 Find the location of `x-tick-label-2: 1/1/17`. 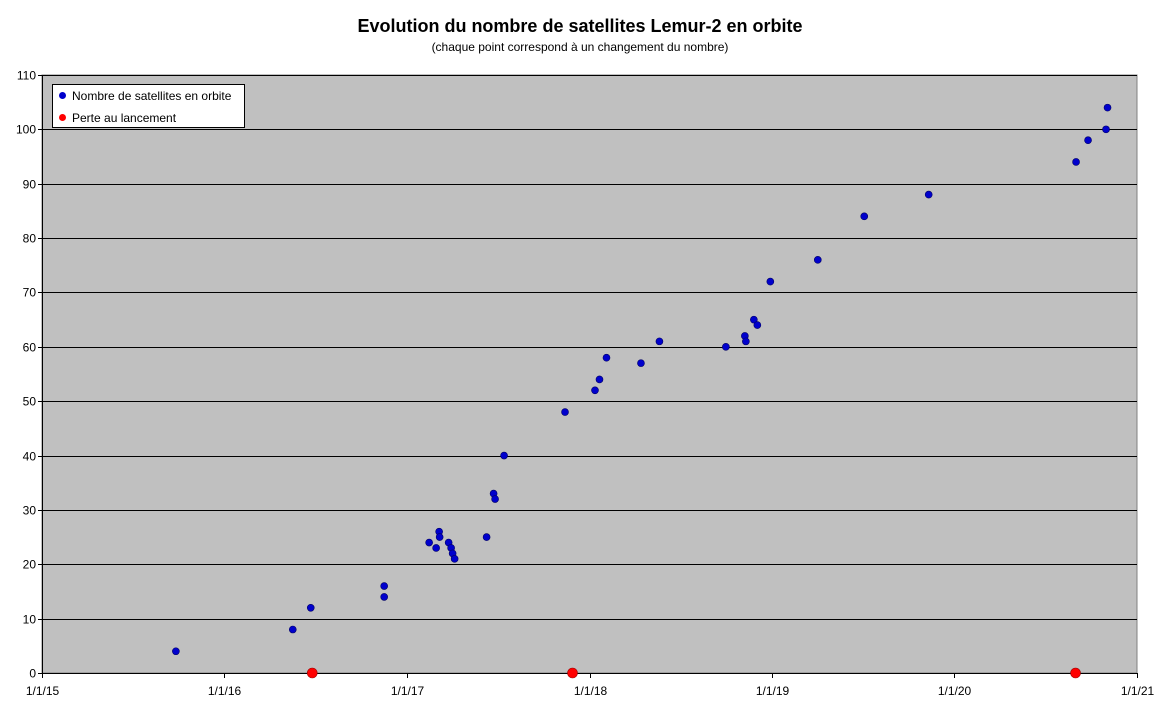

x-tick-label-2: 1/1/17 is located at coordinates (408, 691).